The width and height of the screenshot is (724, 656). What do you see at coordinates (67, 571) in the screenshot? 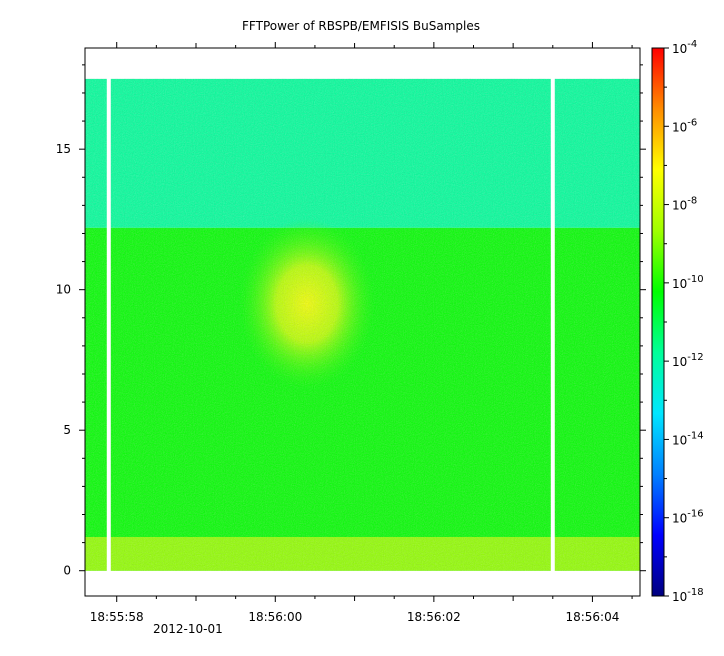
I see `y-tick-label: 0` at bounding box center [67, 571].